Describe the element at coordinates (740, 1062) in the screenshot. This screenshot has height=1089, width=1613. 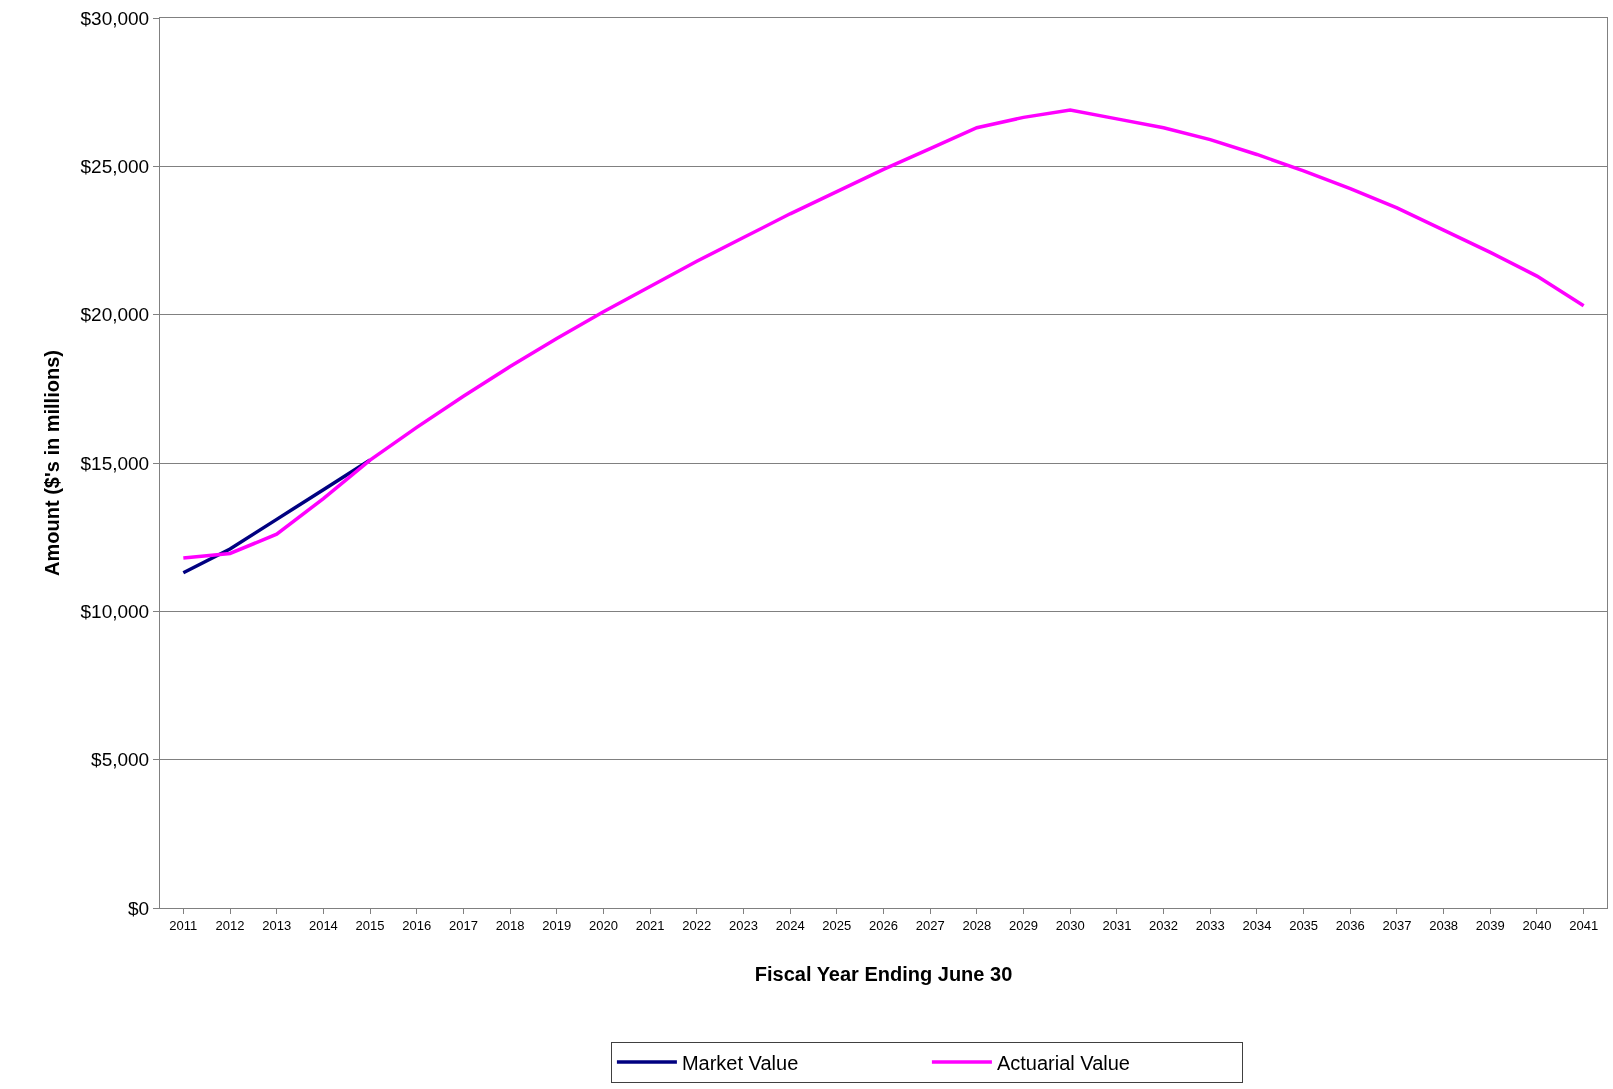
I see `legend-label: Market Value` at that location.